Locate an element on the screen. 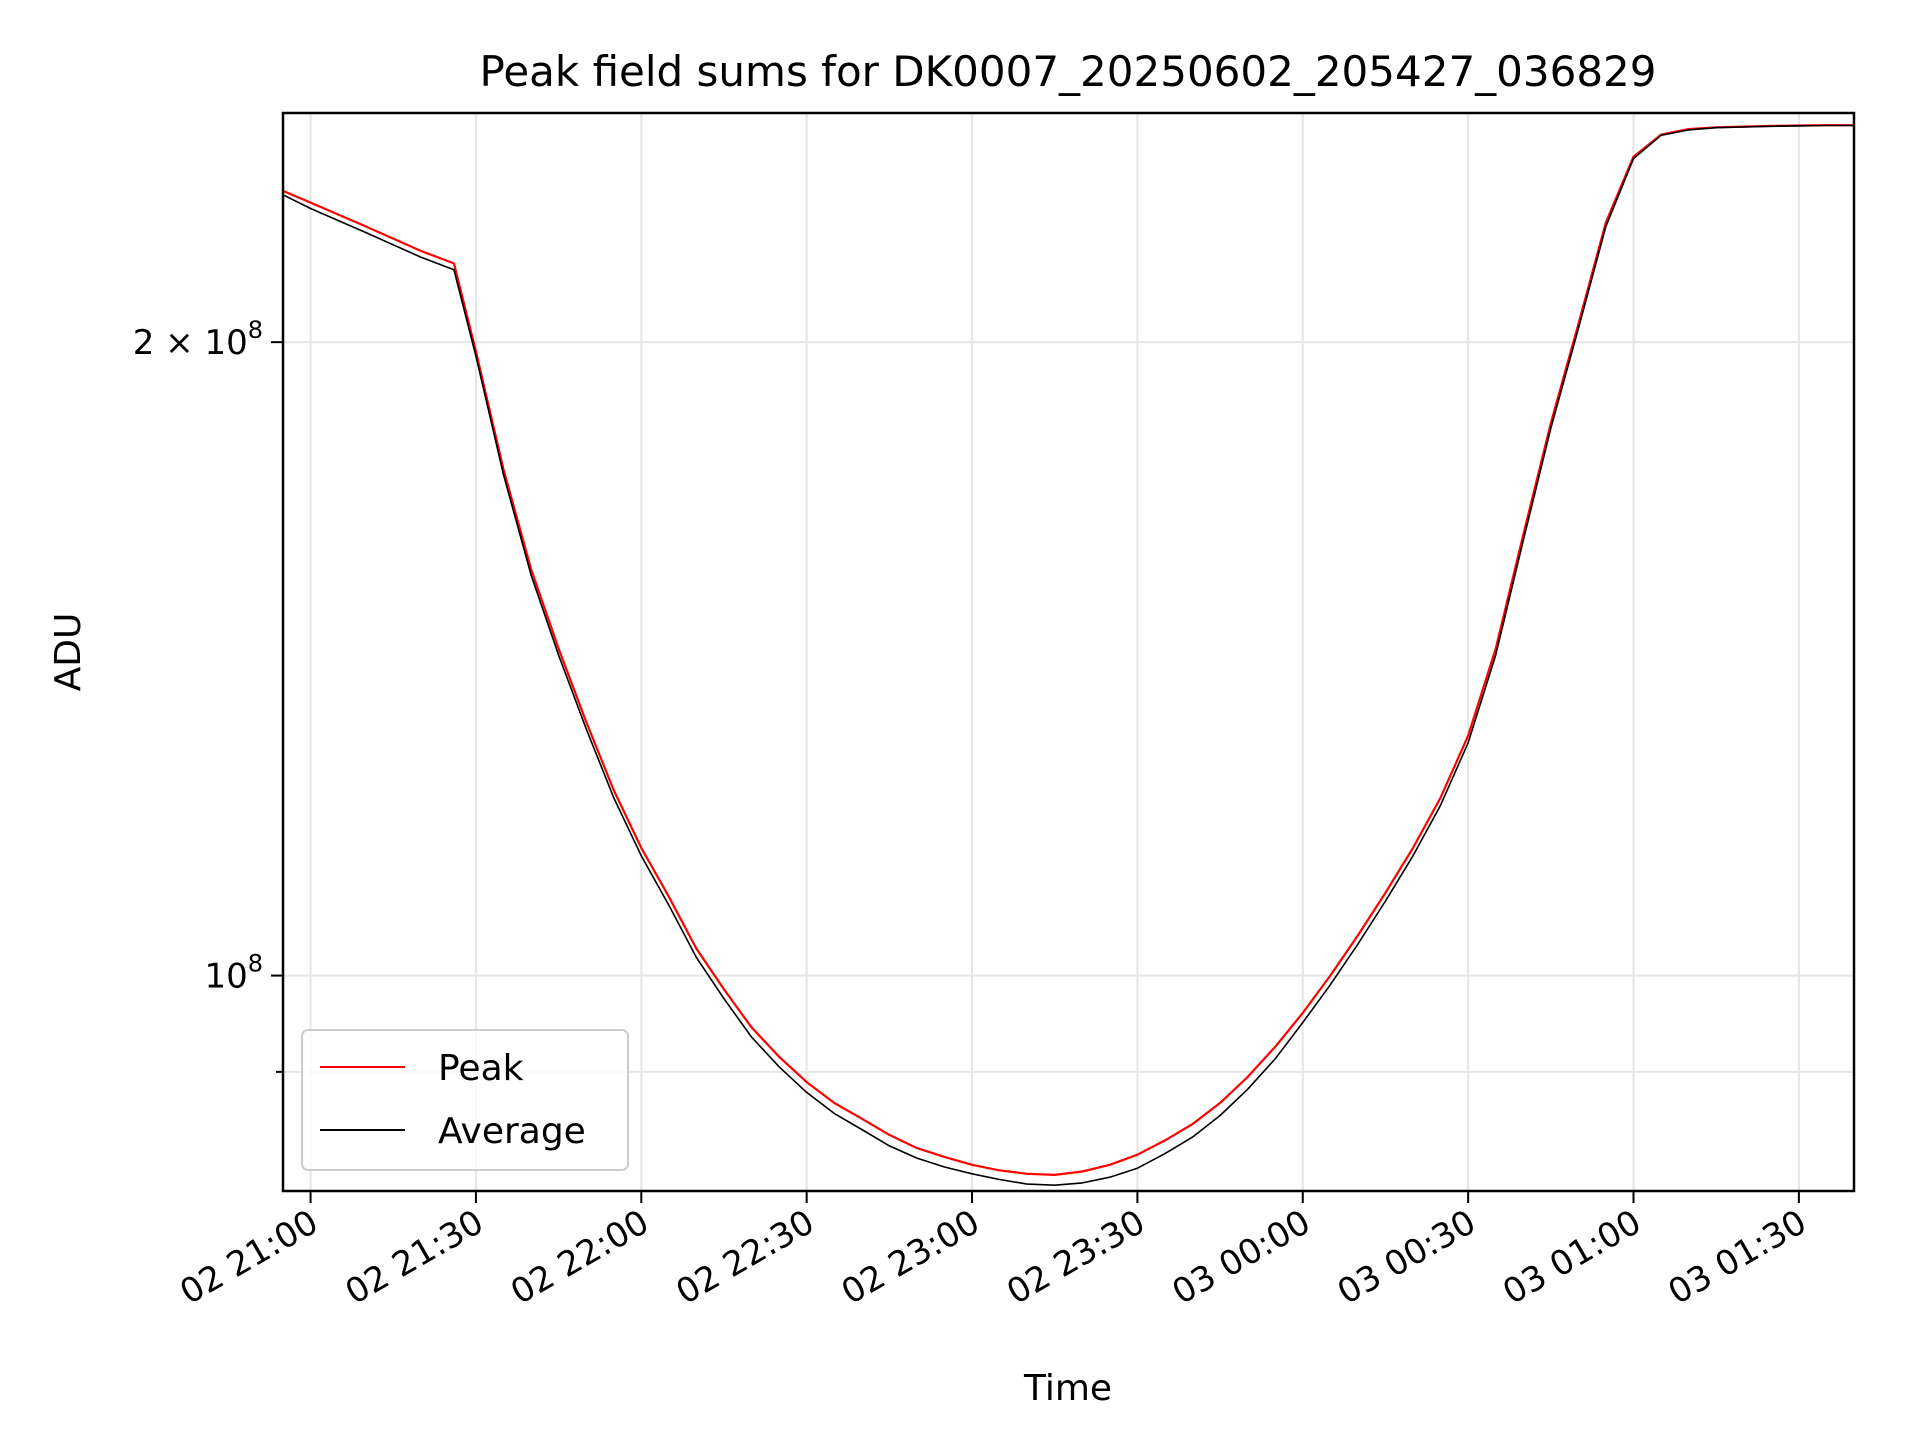 This screenshot has height=1440, width=1920. legend-box is located at coordinates (465, 1100).